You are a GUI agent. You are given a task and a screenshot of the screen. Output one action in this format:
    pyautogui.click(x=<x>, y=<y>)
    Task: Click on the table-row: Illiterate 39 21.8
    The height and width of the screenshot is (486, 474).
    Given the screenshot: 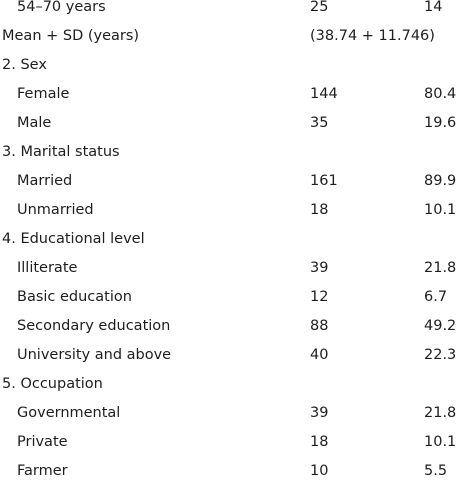 What is the action you would take?
    pyautogui.click(x=237, y=268)
    